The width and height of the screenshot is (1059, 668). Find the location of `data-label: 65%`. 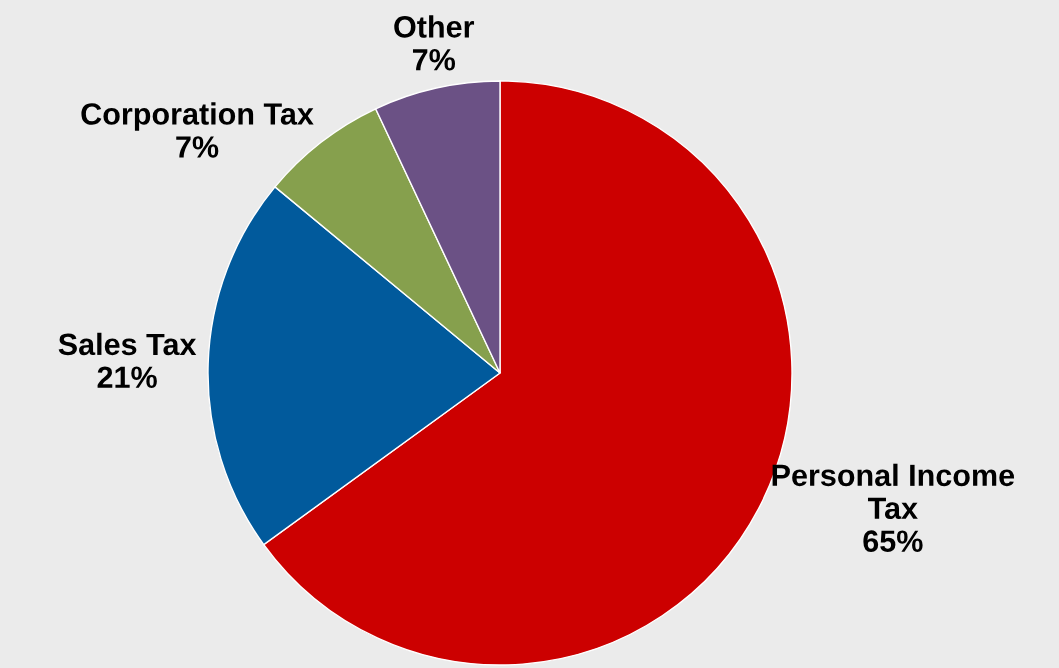

data-label: 65% is located at coordinates (893, 541).